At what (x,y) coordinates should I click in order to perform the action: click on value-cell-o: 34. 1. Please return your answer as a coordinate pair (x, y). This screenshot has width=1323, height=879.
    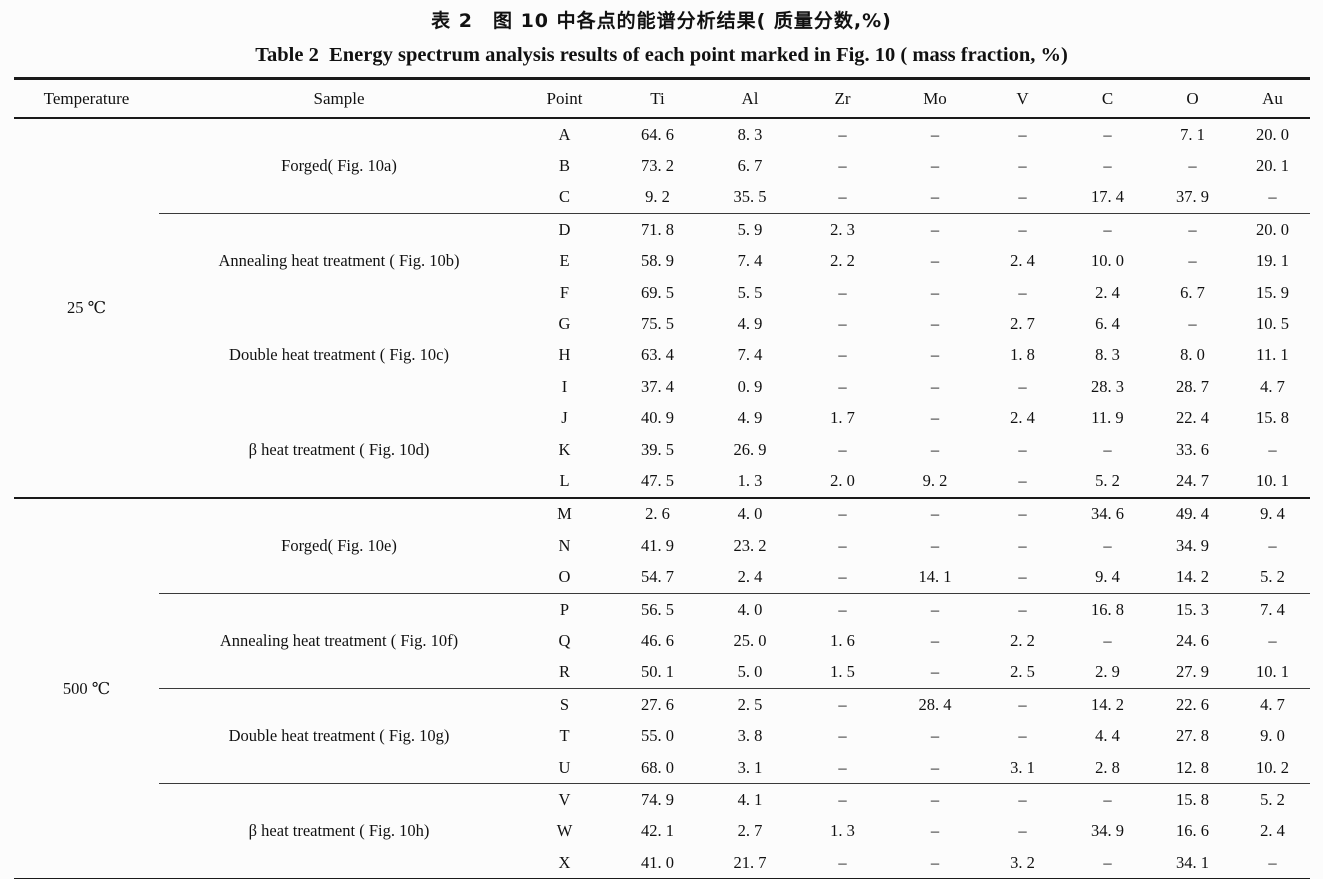
    Looking at the image, I should click on (1192, 862).